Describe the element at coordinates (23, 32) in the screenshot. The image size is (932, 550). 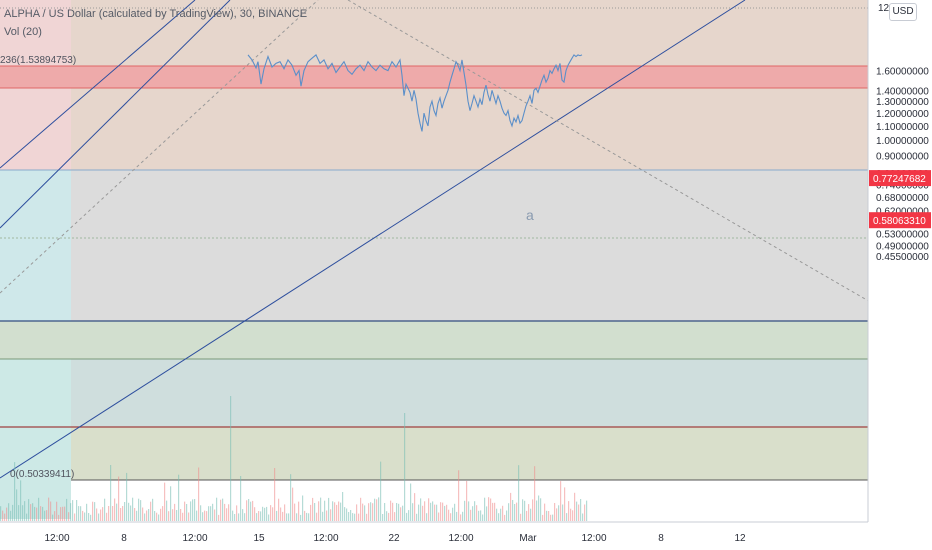
I see `volume-indicator-label: Vol (20)` at that location.